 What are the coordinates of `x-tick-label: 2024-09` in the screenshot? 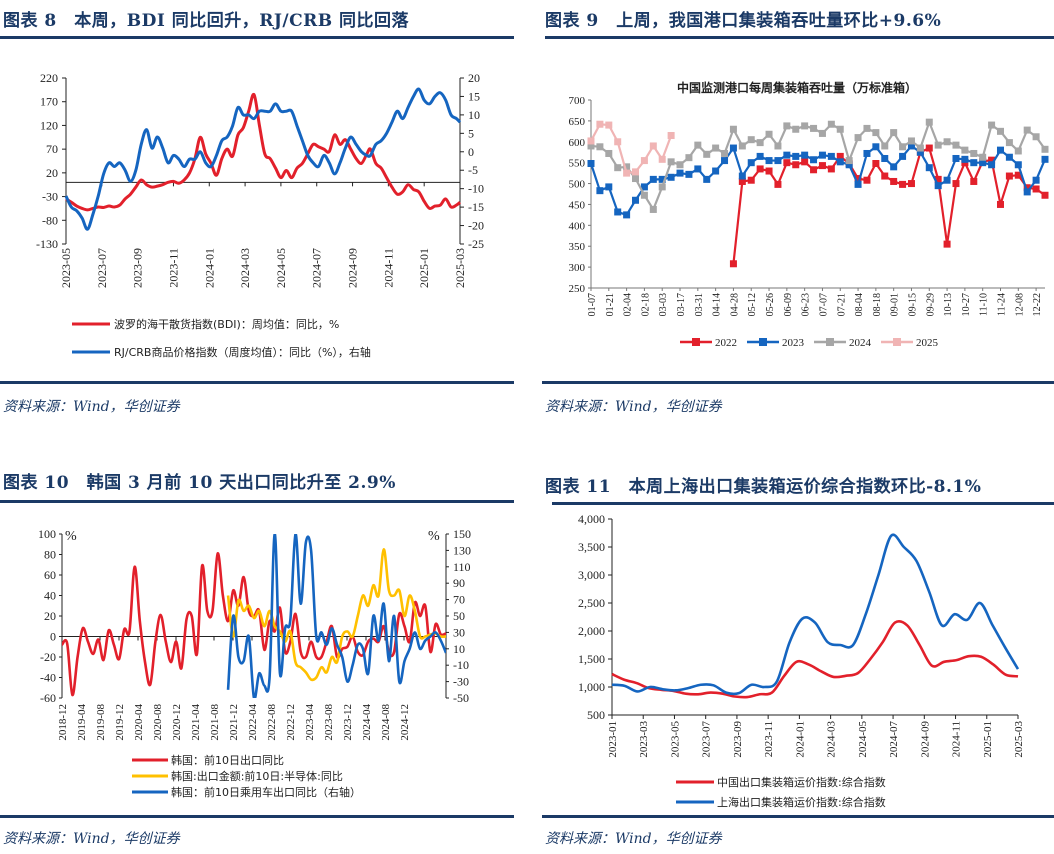 It's located at (925, 739).